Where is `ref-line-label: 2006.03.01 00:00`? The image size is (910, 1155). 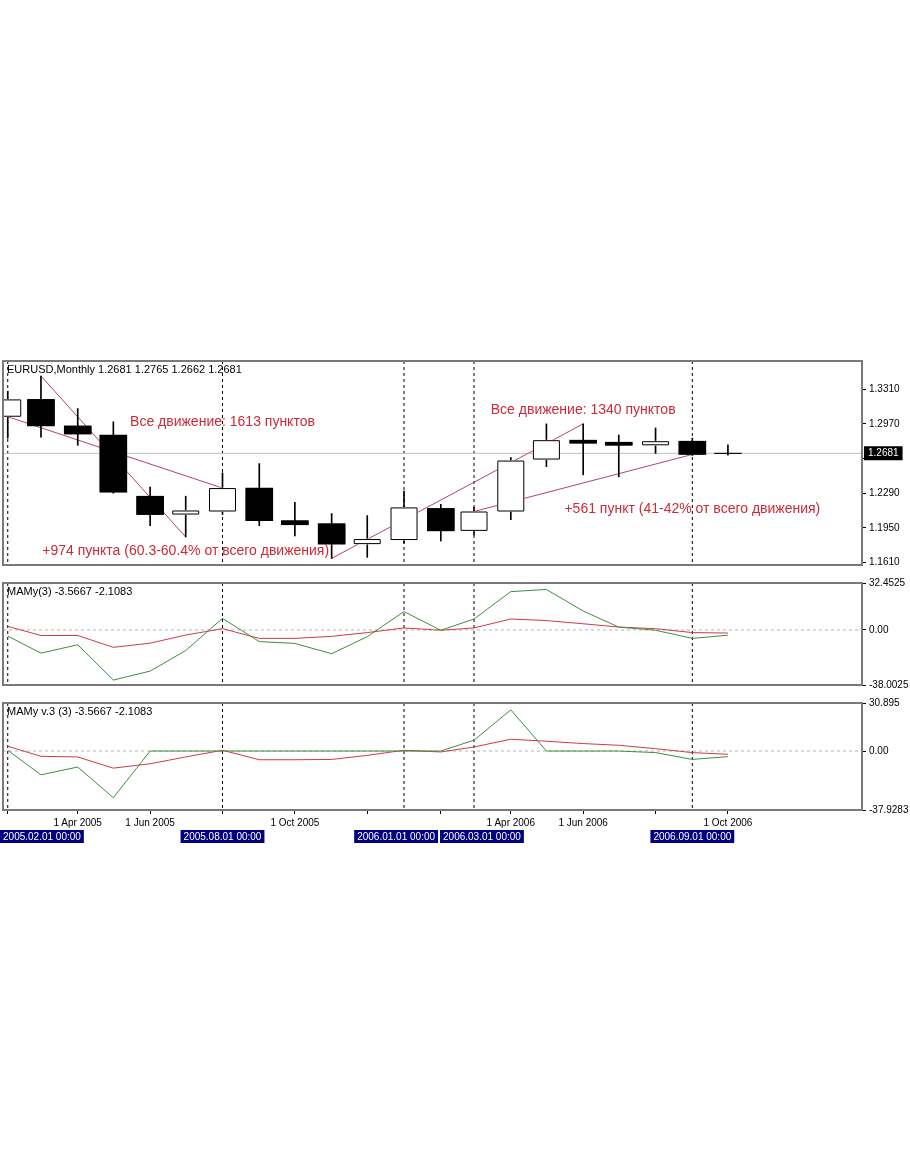
ref-line-label: 2006.03.01 00:00 is located at coordinates (482, 836).